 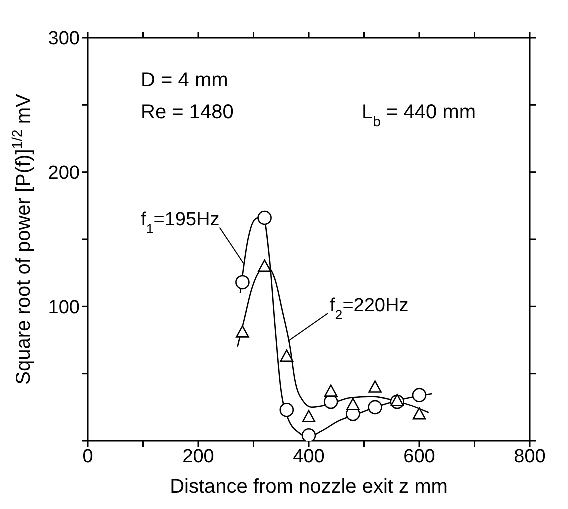 I want to click on annotation: D = 4 mm, so click(x=184, y=80).